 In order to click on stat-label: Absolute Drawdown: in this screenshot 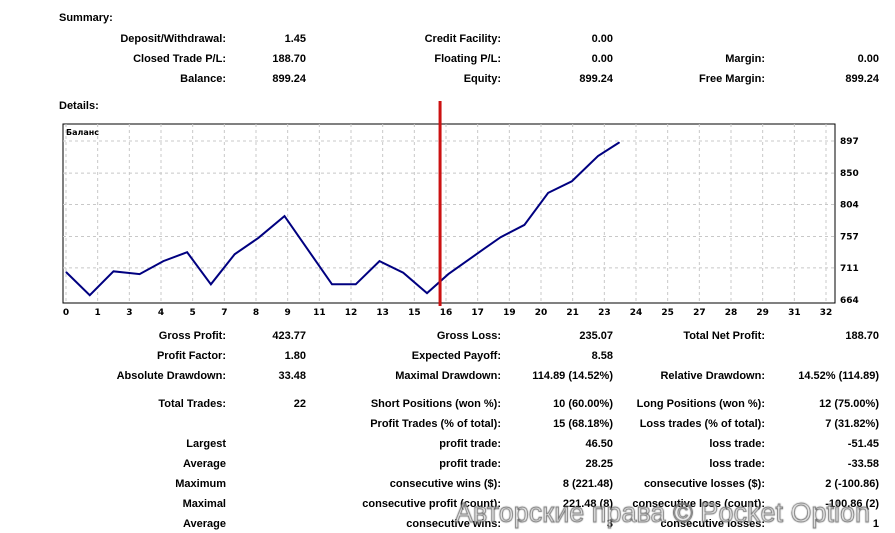, I will do `click(171, 376)`.